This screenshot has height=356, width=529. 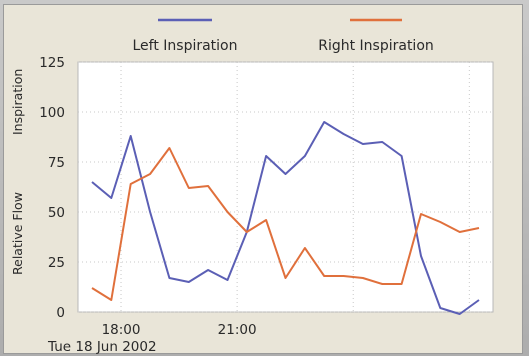 What do you see at coordinates (102, 347) in the screenshot?
I see `x-date-label: Tue 18 Jun 2002` at bounding box center [102, 347].